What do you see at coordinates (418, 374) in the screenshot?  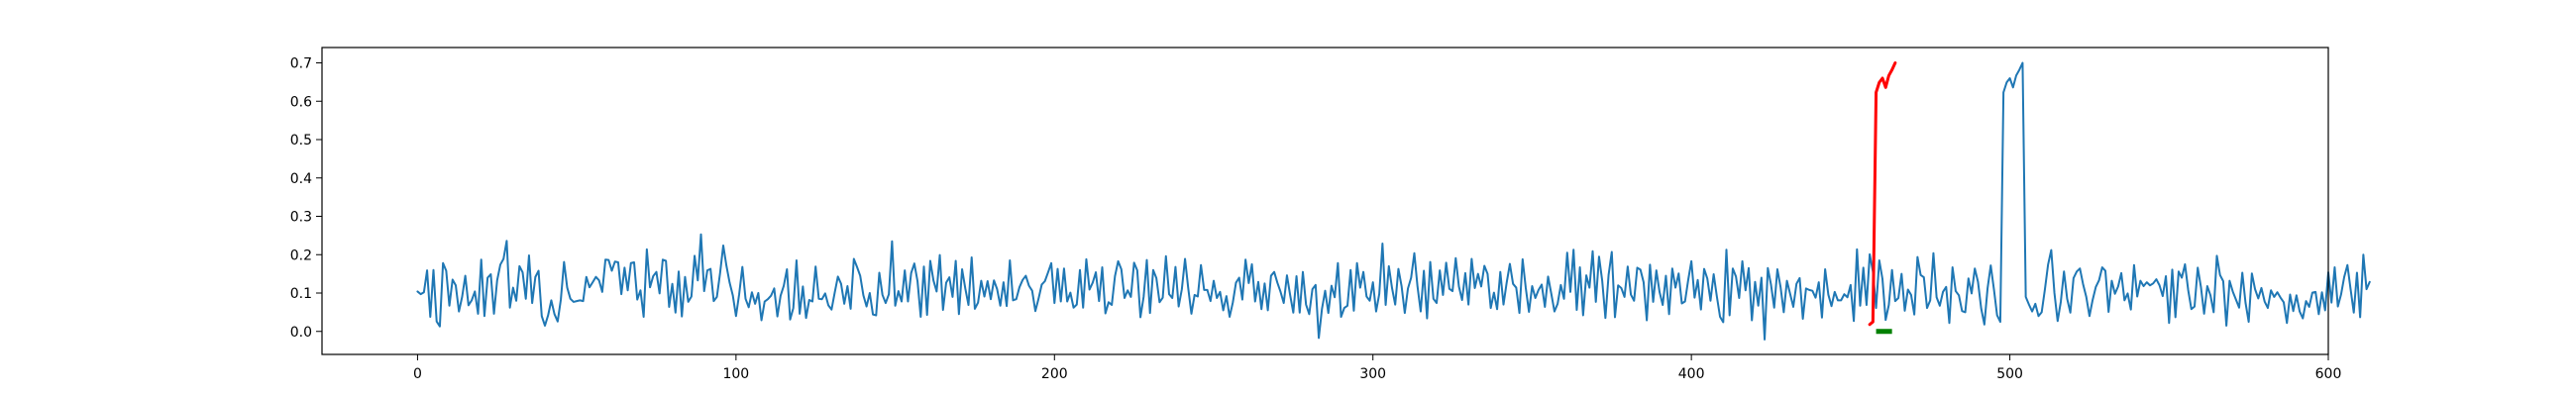 I see `x-tick-label: 0` at bounding box center [418, 374].